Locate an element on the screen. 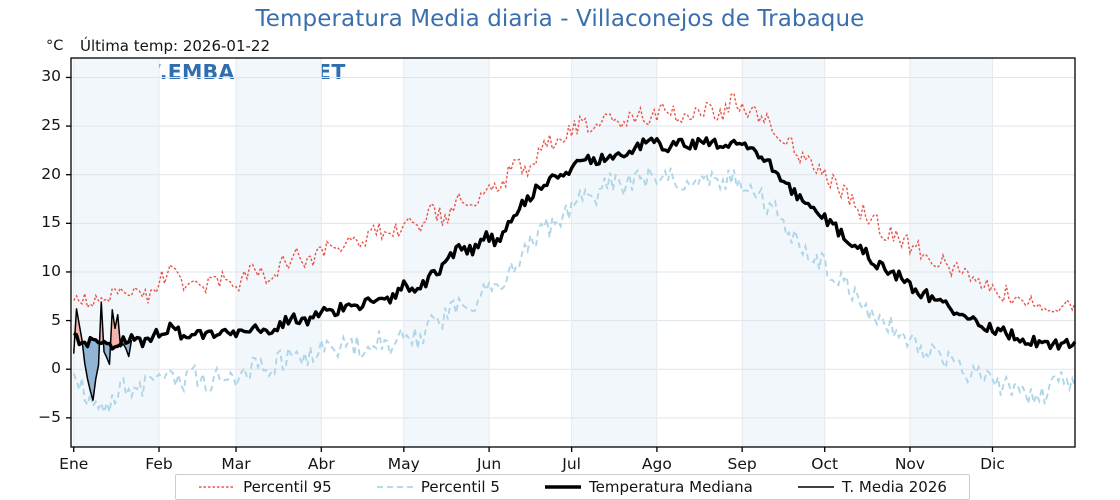  y-tick-label: 20 is located at coordinates (51, 173).